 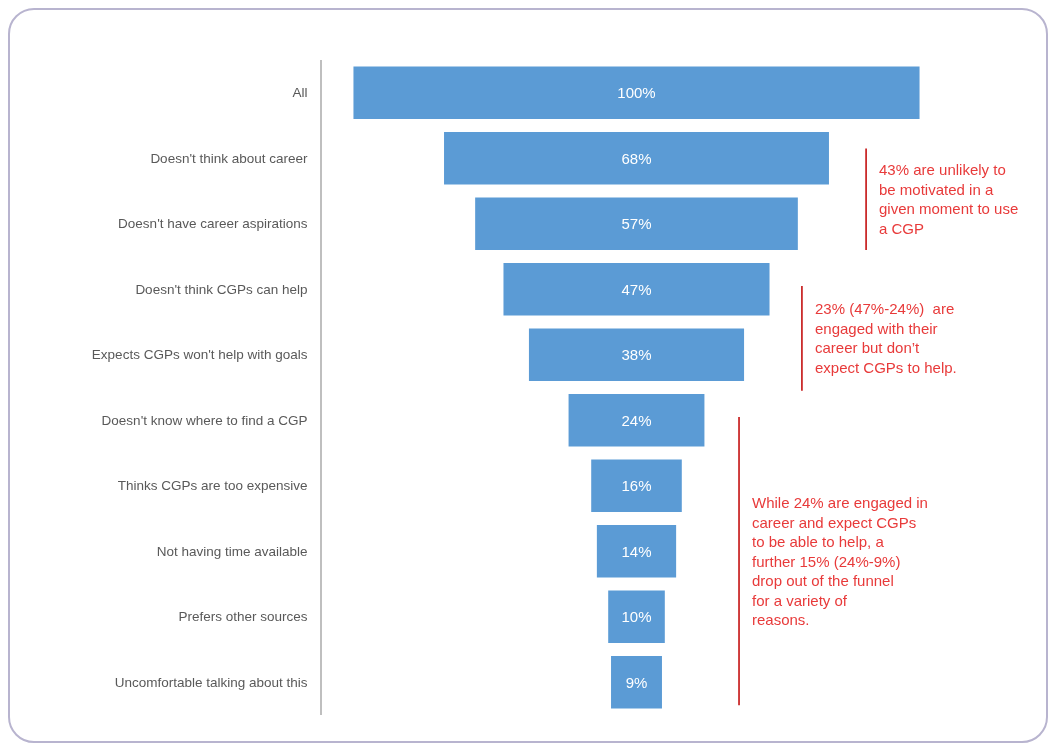 What do you see at coordinates (232, 551) in the screenshot?
I see `category-label: Not having time available` at bounding box center [232, 551].